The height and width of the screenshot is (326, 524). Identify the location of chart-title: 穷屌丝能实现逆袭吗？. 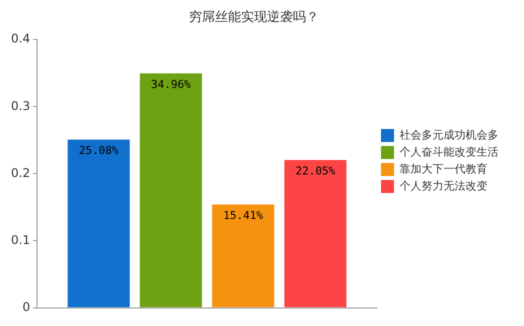
(254, 18).